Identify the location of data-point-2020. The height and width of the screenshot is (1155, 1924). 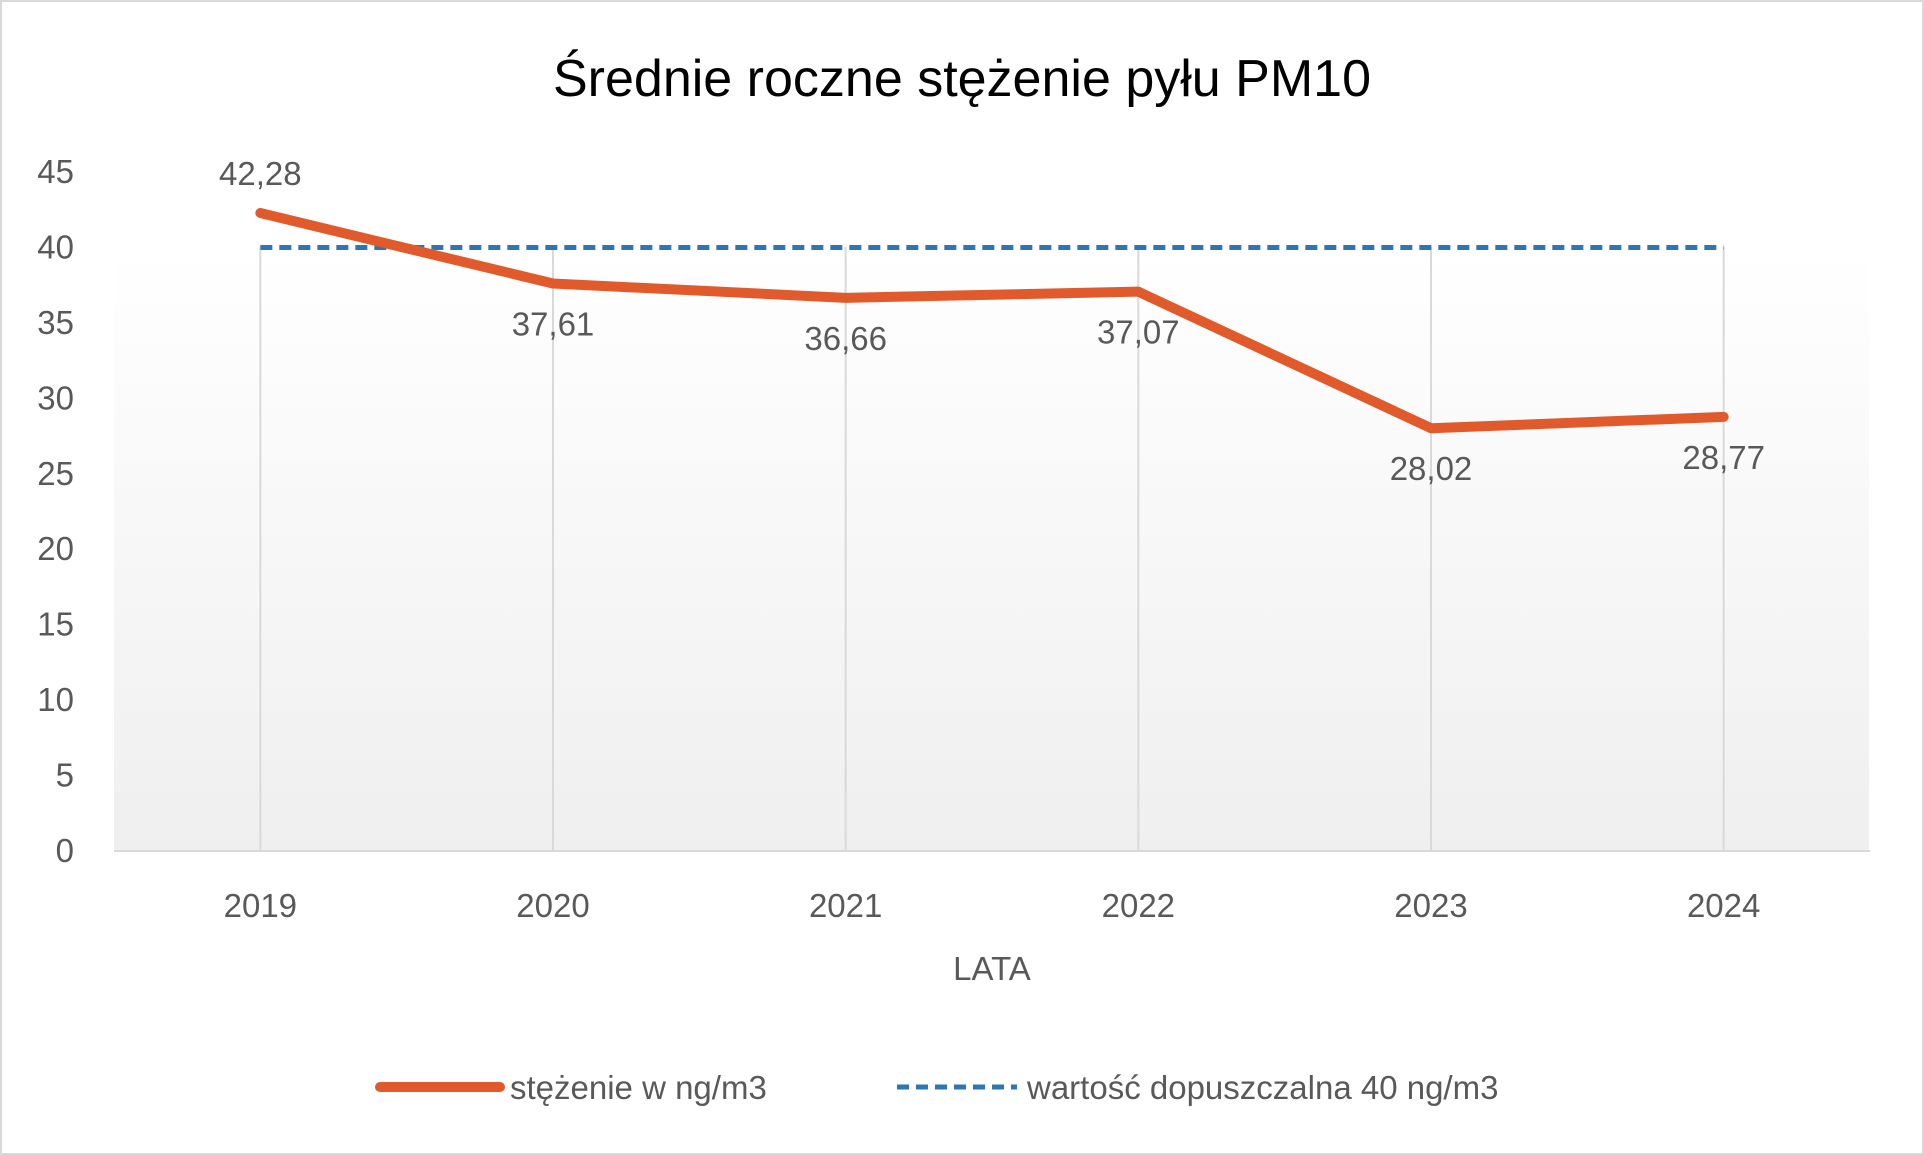
(553, 283).